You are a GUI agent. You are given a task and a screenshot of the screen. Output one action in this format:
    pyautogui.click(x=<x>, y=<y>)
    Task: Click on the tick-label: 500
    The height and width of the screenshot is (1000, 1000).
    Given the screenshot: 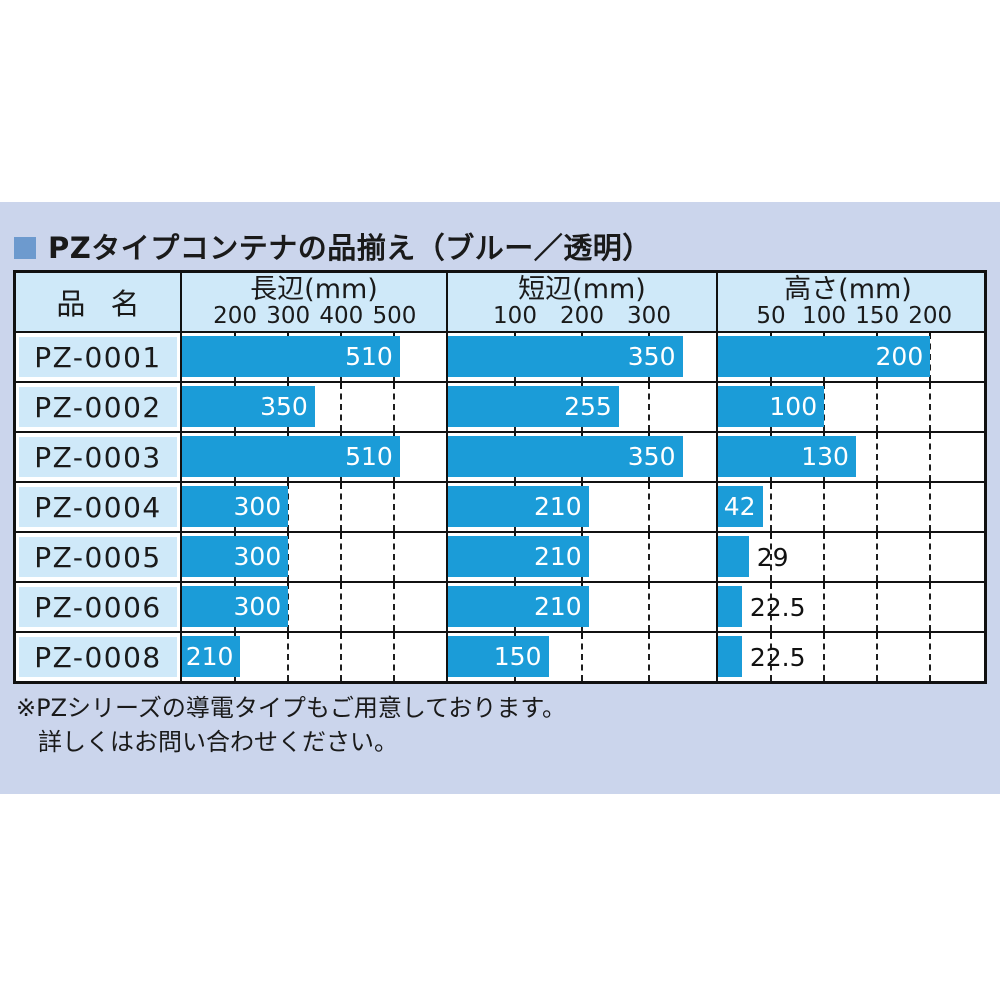 What is the action you would take?
    pyautogui.click(x=394, y=316)
    